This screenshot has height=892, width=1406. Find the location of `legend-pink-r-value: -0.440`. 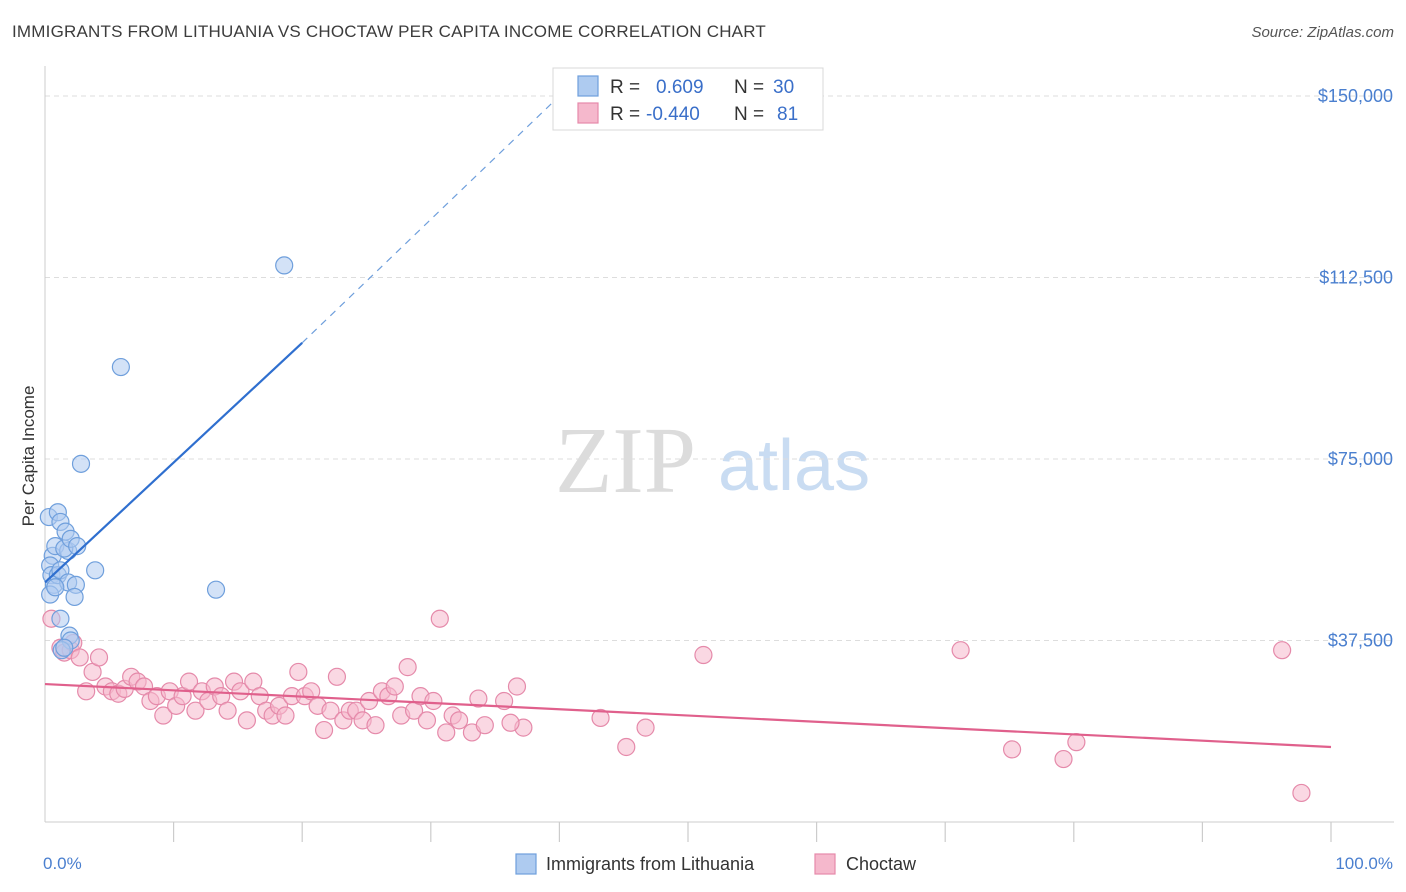

legend-pink-r-value: -0.440 is located at coordinates (673, 114).